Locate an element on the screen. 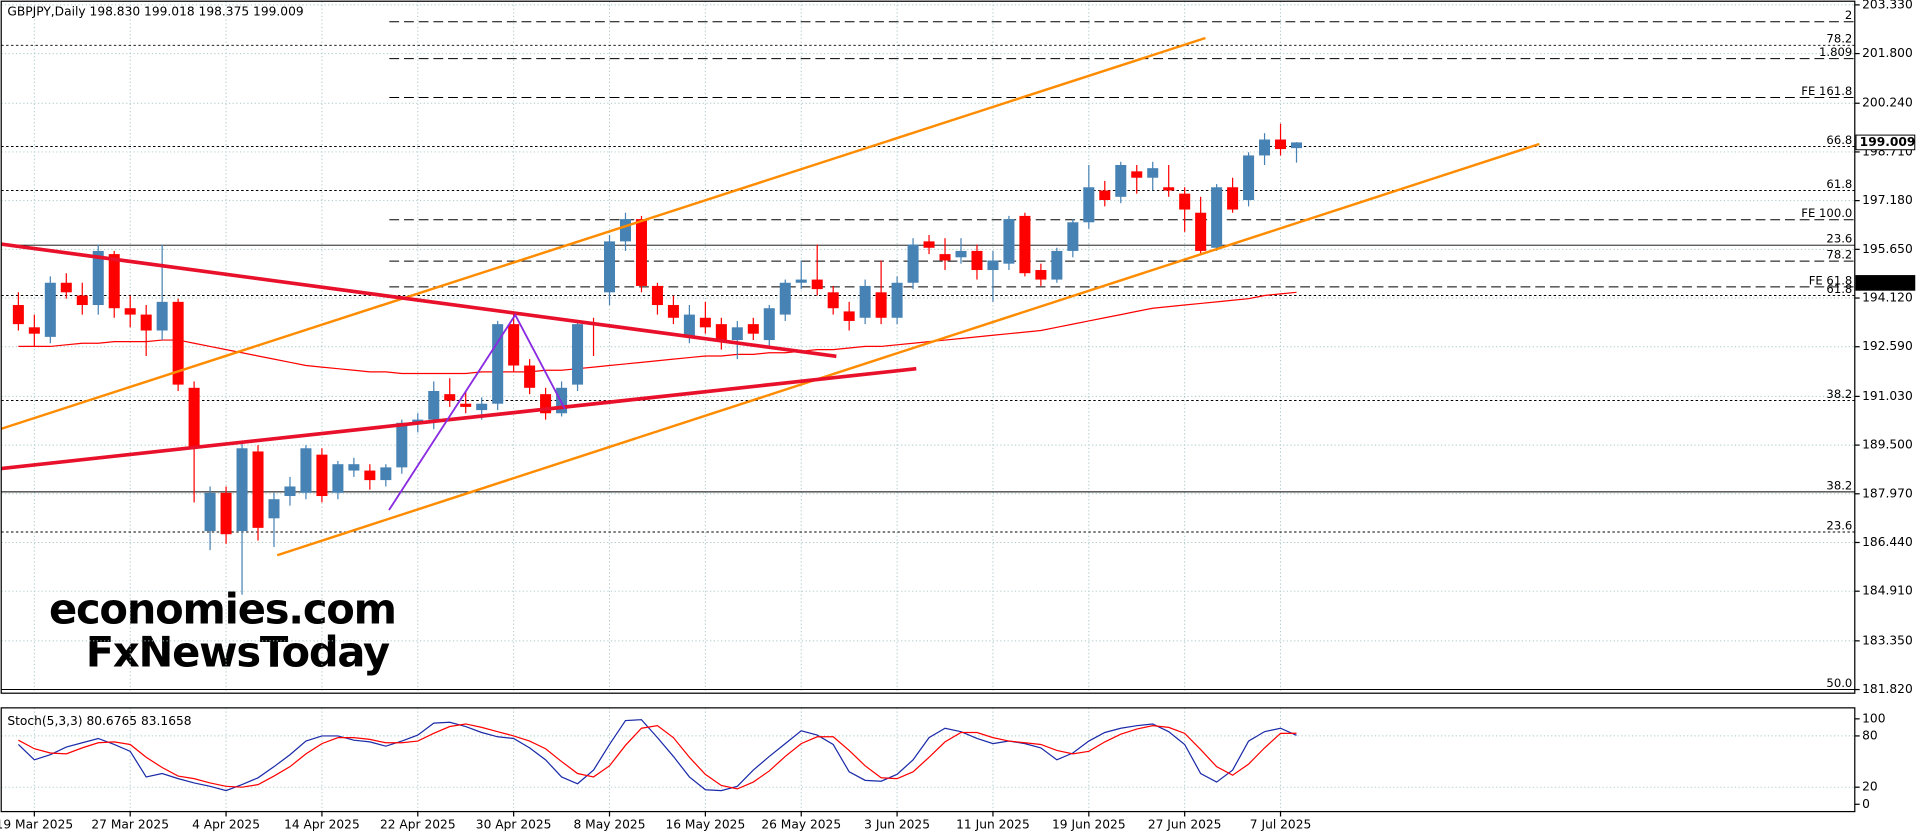 This screenshot has height=836, width=1916. x-tick-label: 14 Apr 2025 is located at coordinates (322, 825).